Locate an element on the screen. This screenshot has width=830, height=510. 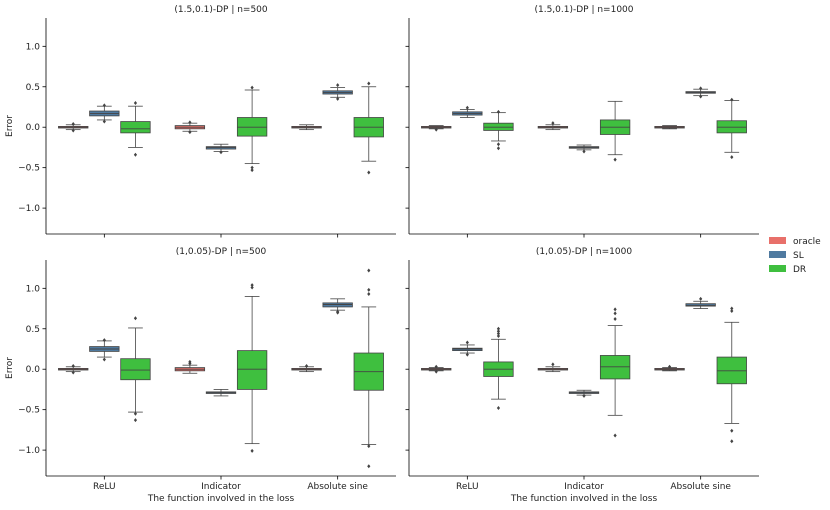
panel-title: (1,0.05)-DP | n=1000 is located at coordinates (584, 252).